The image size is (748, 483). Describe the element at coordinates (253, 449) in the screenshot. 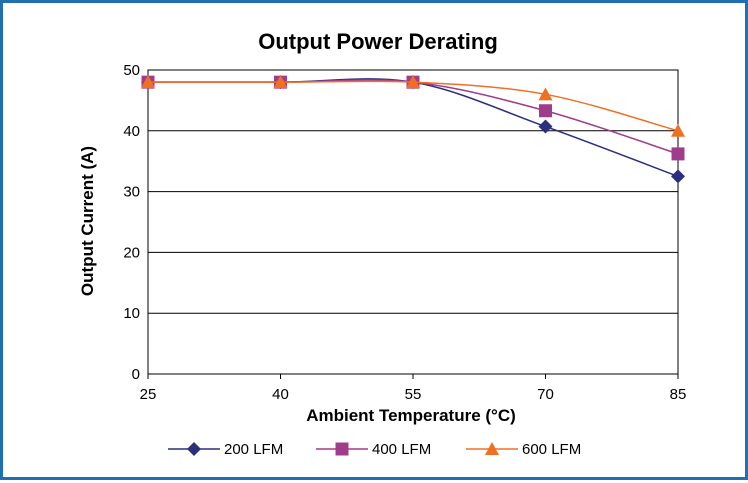

I see `legend-label: 200 LFM` at that location.